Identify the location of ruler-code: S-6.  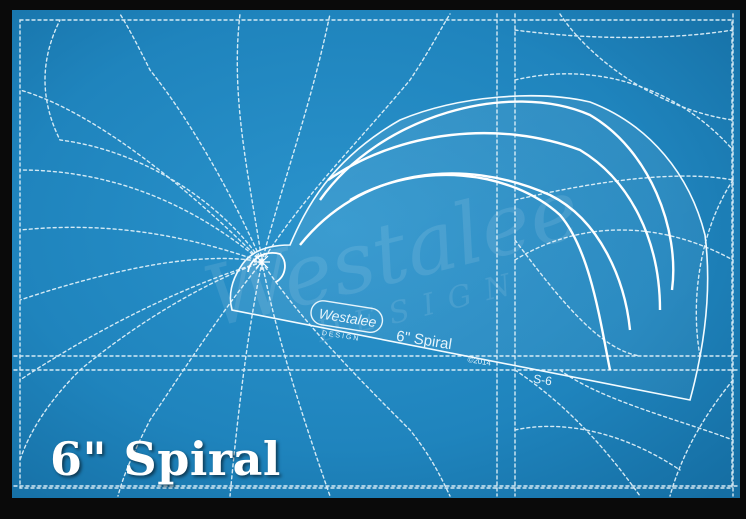
(542, 380).